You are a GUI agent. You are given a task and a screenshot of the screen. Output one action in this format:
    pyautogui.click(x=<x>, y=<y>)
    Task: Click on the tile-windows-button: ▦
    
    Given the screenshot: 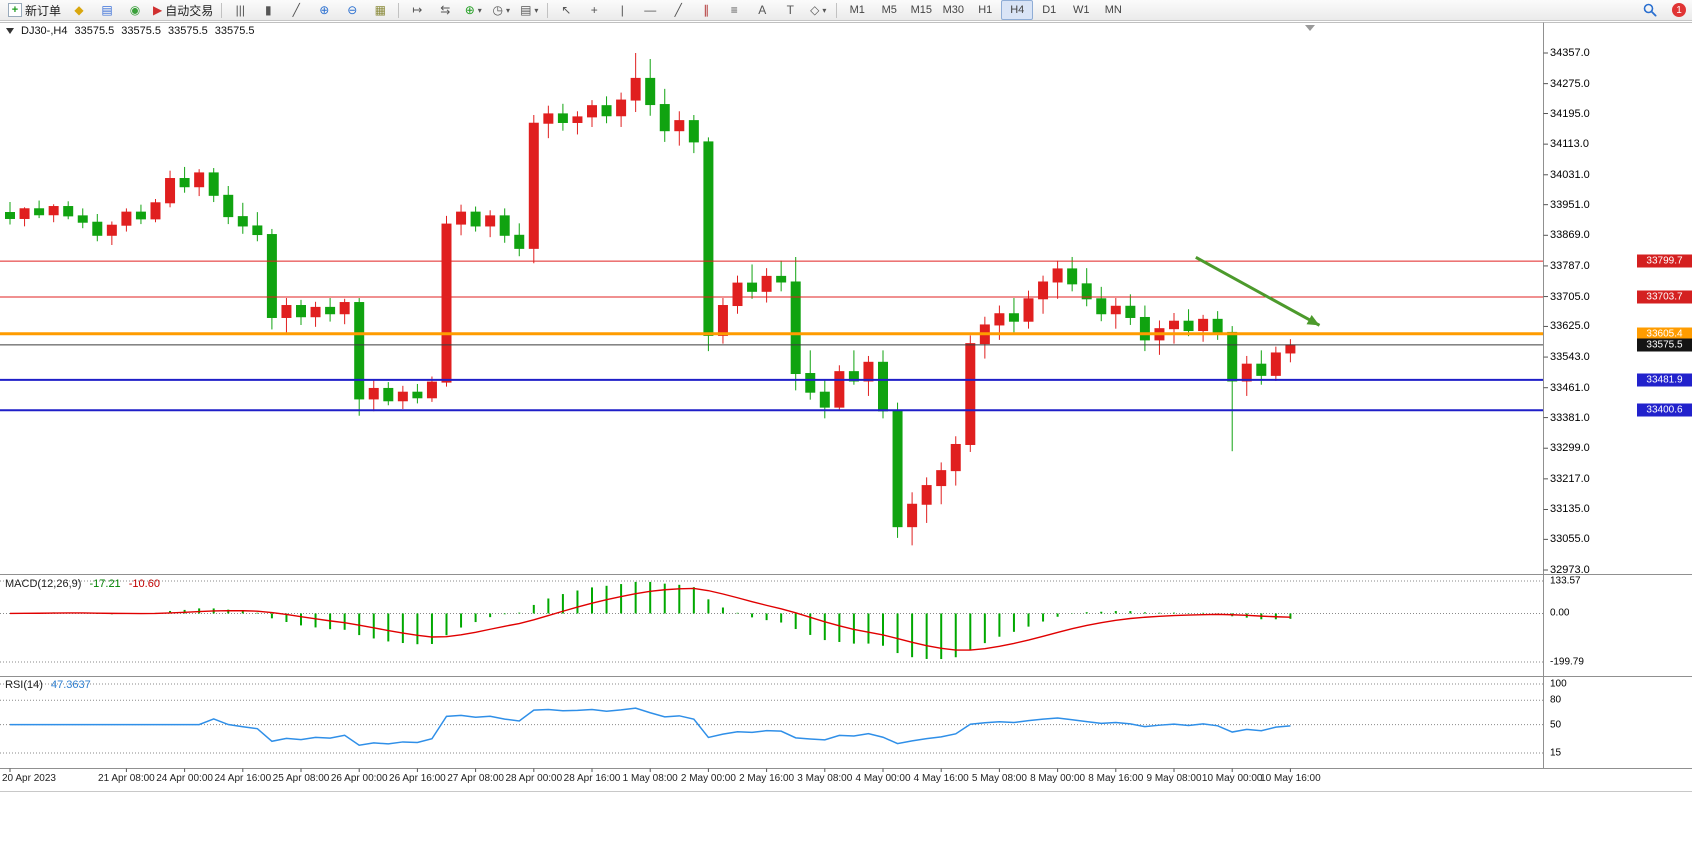 What is the action you would take?
    pyautogui.click(x=380, y=10)
    